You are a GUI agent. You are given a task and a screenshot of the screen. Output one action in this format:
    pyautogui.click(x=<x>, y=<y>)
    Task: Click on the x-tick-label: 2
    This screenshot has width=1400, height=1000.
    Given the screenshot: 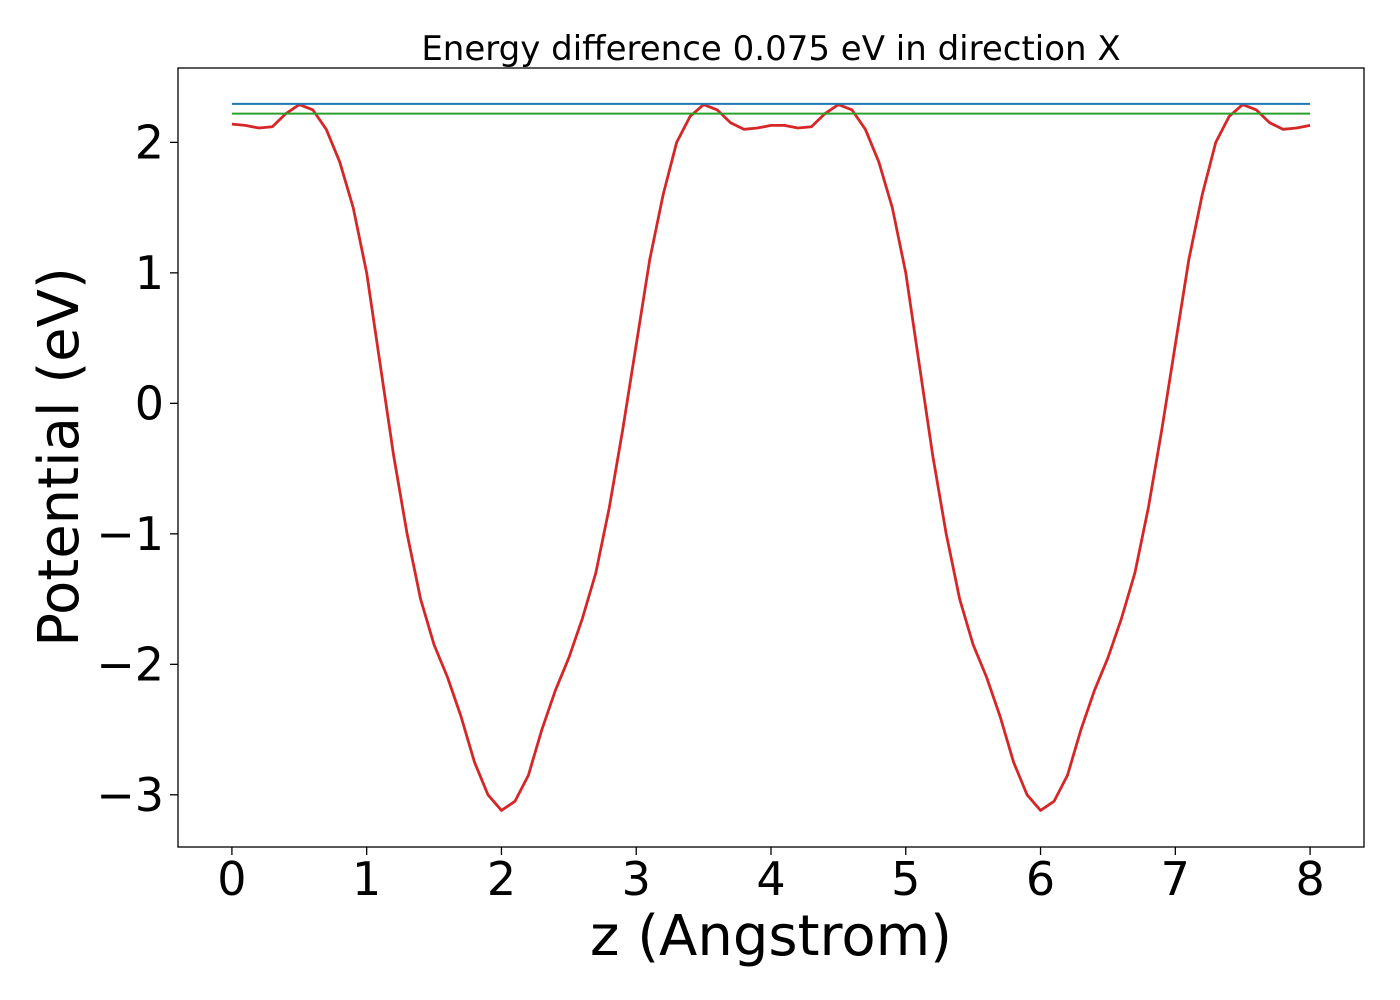 What is the action you would take?
    pyautogui.click(x=501, y=879)
    